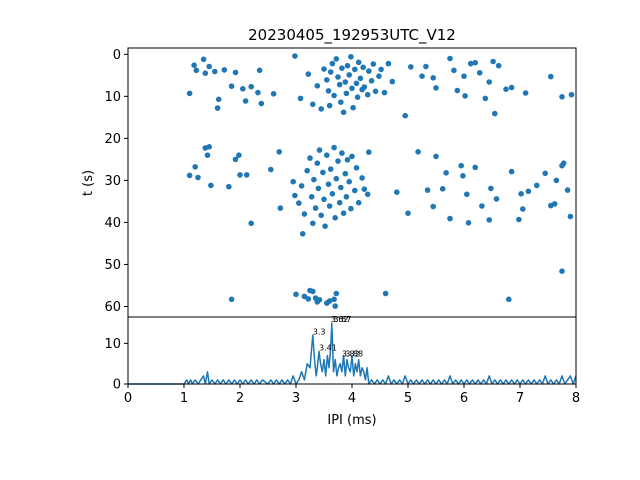 Image resolution: width=640 pixels, height=480 pixels. Describe the element at coordinates (296, 398) in the screenshot. I see `x-tick-label: 3` at that location.